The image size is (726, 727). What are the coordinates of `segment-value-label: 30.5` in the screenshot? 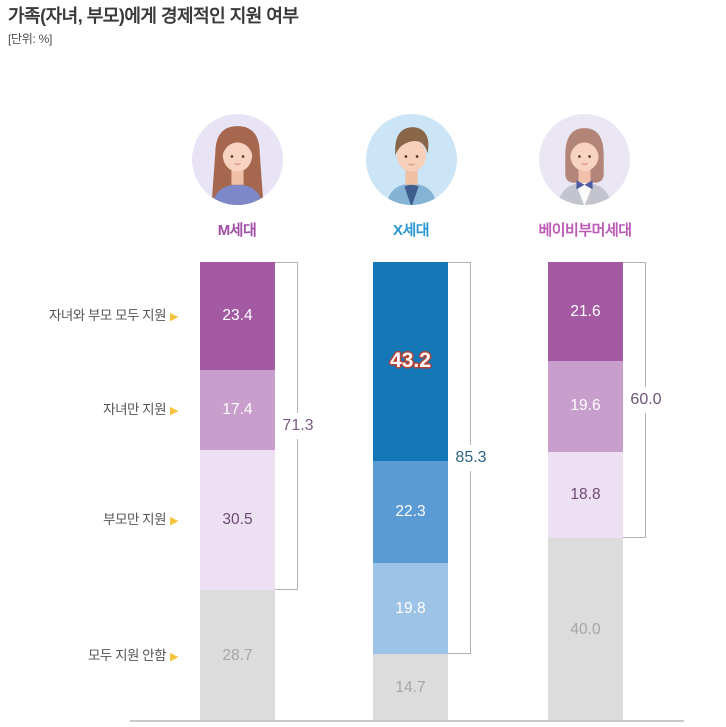 It's located at (237, 519).